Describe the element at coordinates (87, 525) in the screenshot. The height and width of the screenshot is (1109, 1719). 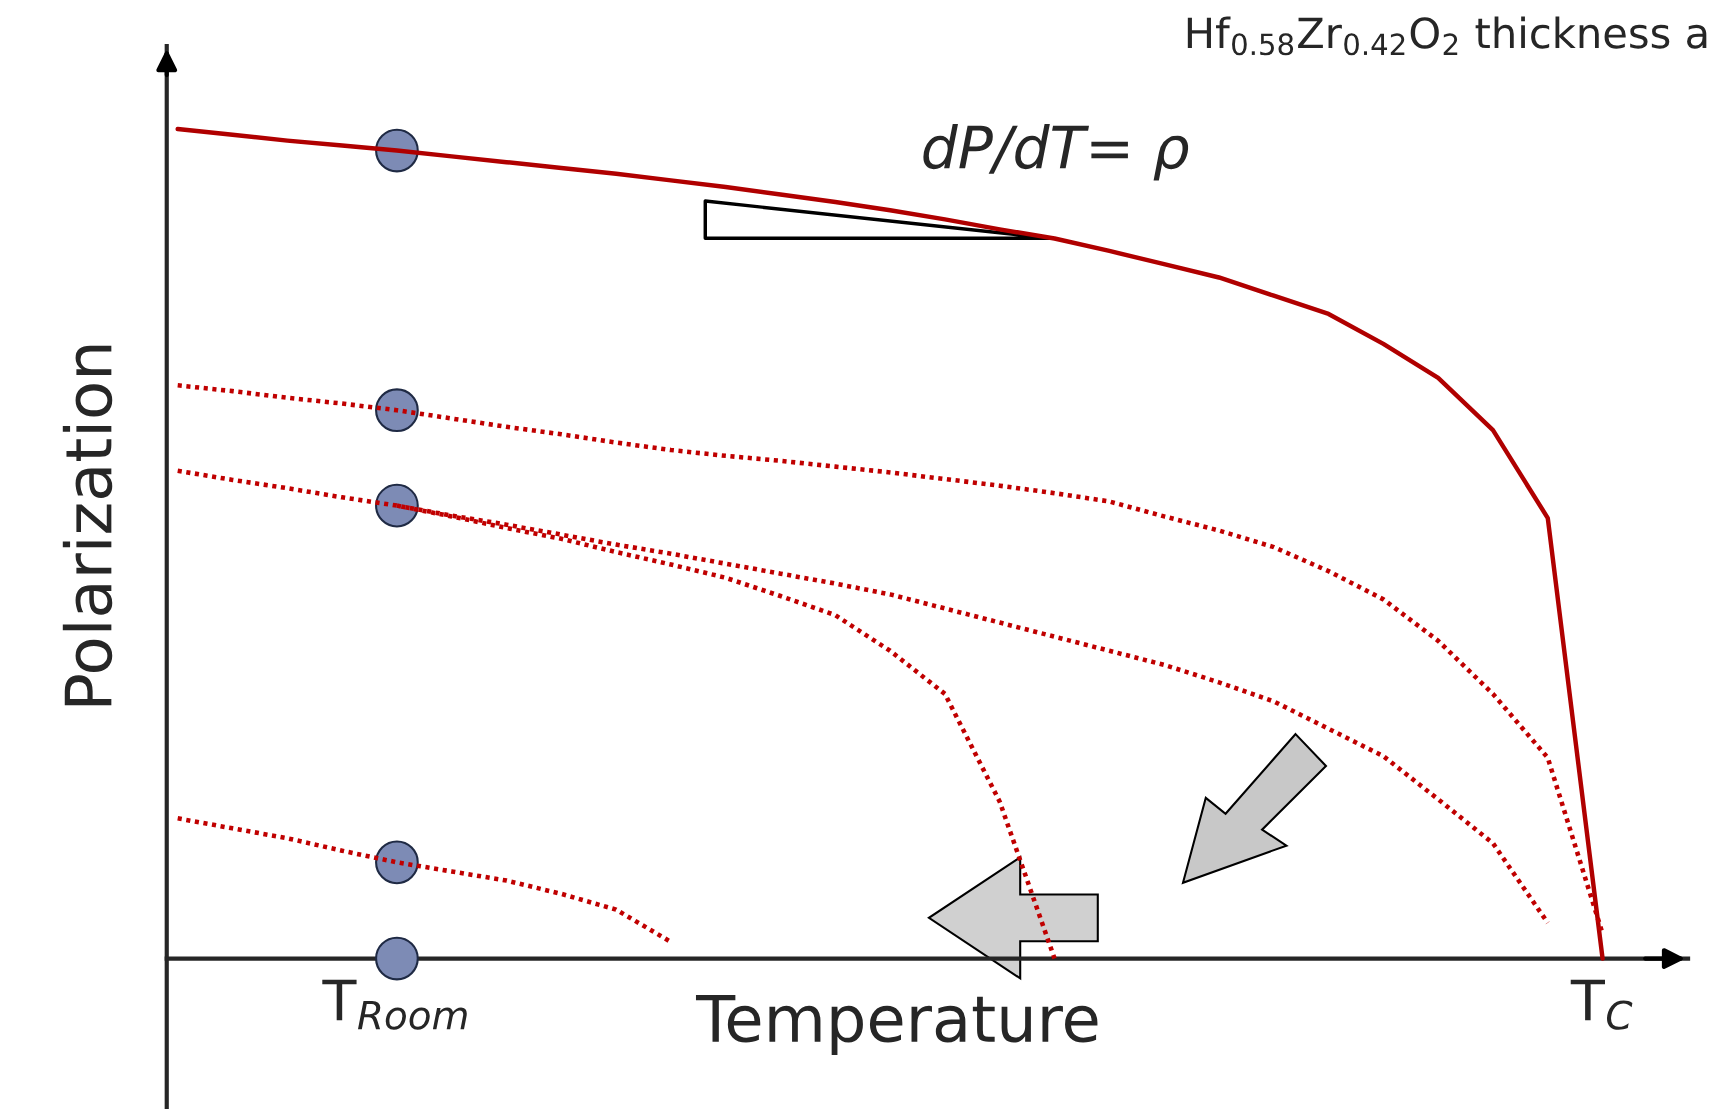
I see `y-axis-title: Polarization` at that location.